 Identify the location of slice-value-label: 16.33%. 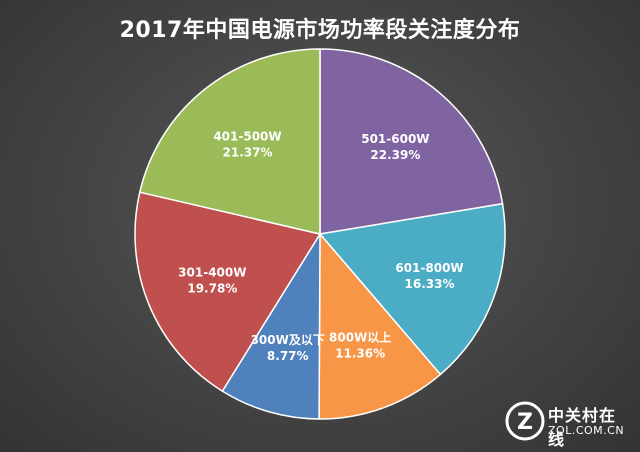
(430, 284).